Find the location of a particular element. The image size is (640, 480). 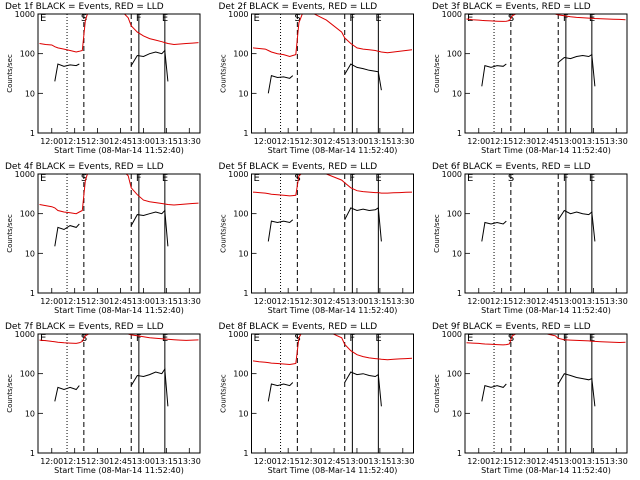

panel-title: Det 6f BLACK = Events, RED = LLD is located at coordinates (511, 167).